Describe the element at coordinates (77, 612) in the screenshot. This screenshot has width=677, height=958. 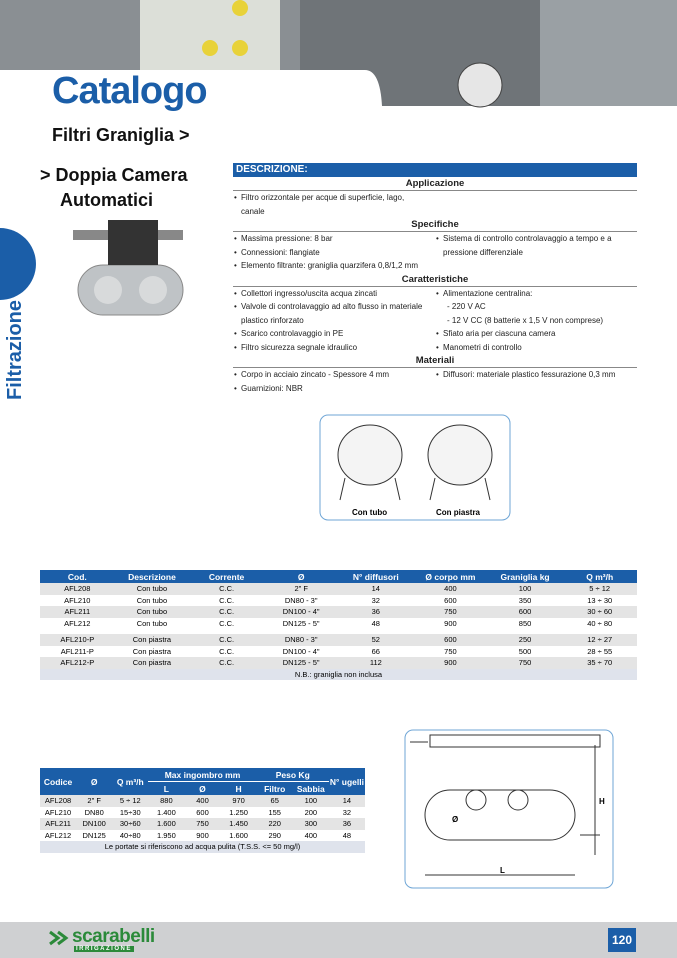
I see `cell: AFL211` at that location.